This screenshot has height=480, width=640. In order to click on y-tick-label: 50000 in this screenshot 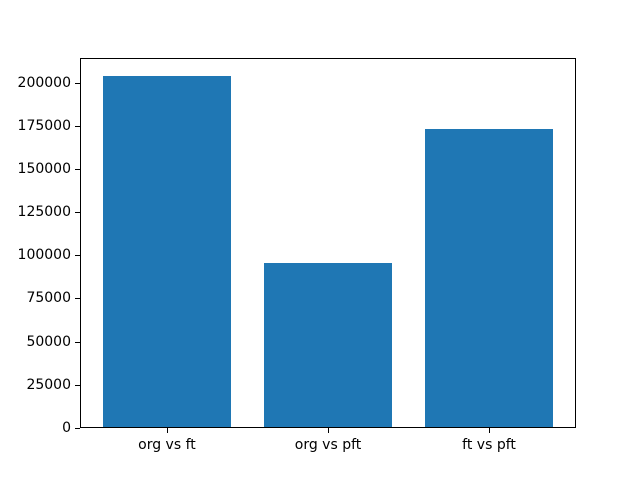, I will do `click(48, 341)`.